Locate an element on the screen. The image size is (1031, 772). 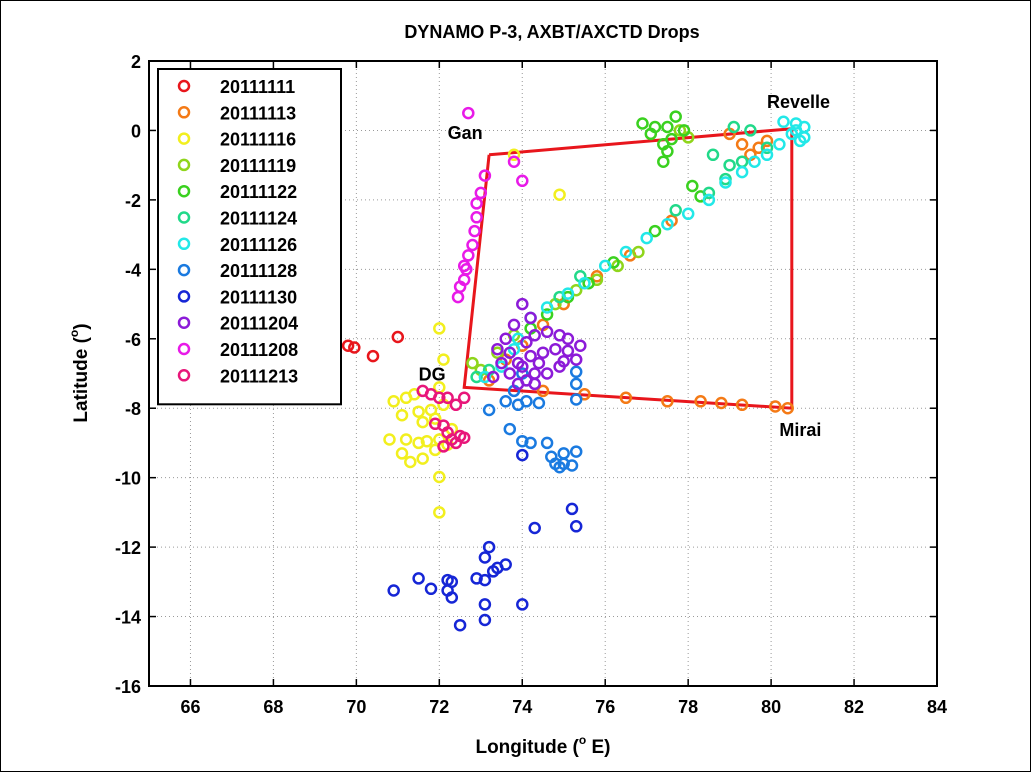
x-tick-label: 72 is located at coordinates (439, 707).